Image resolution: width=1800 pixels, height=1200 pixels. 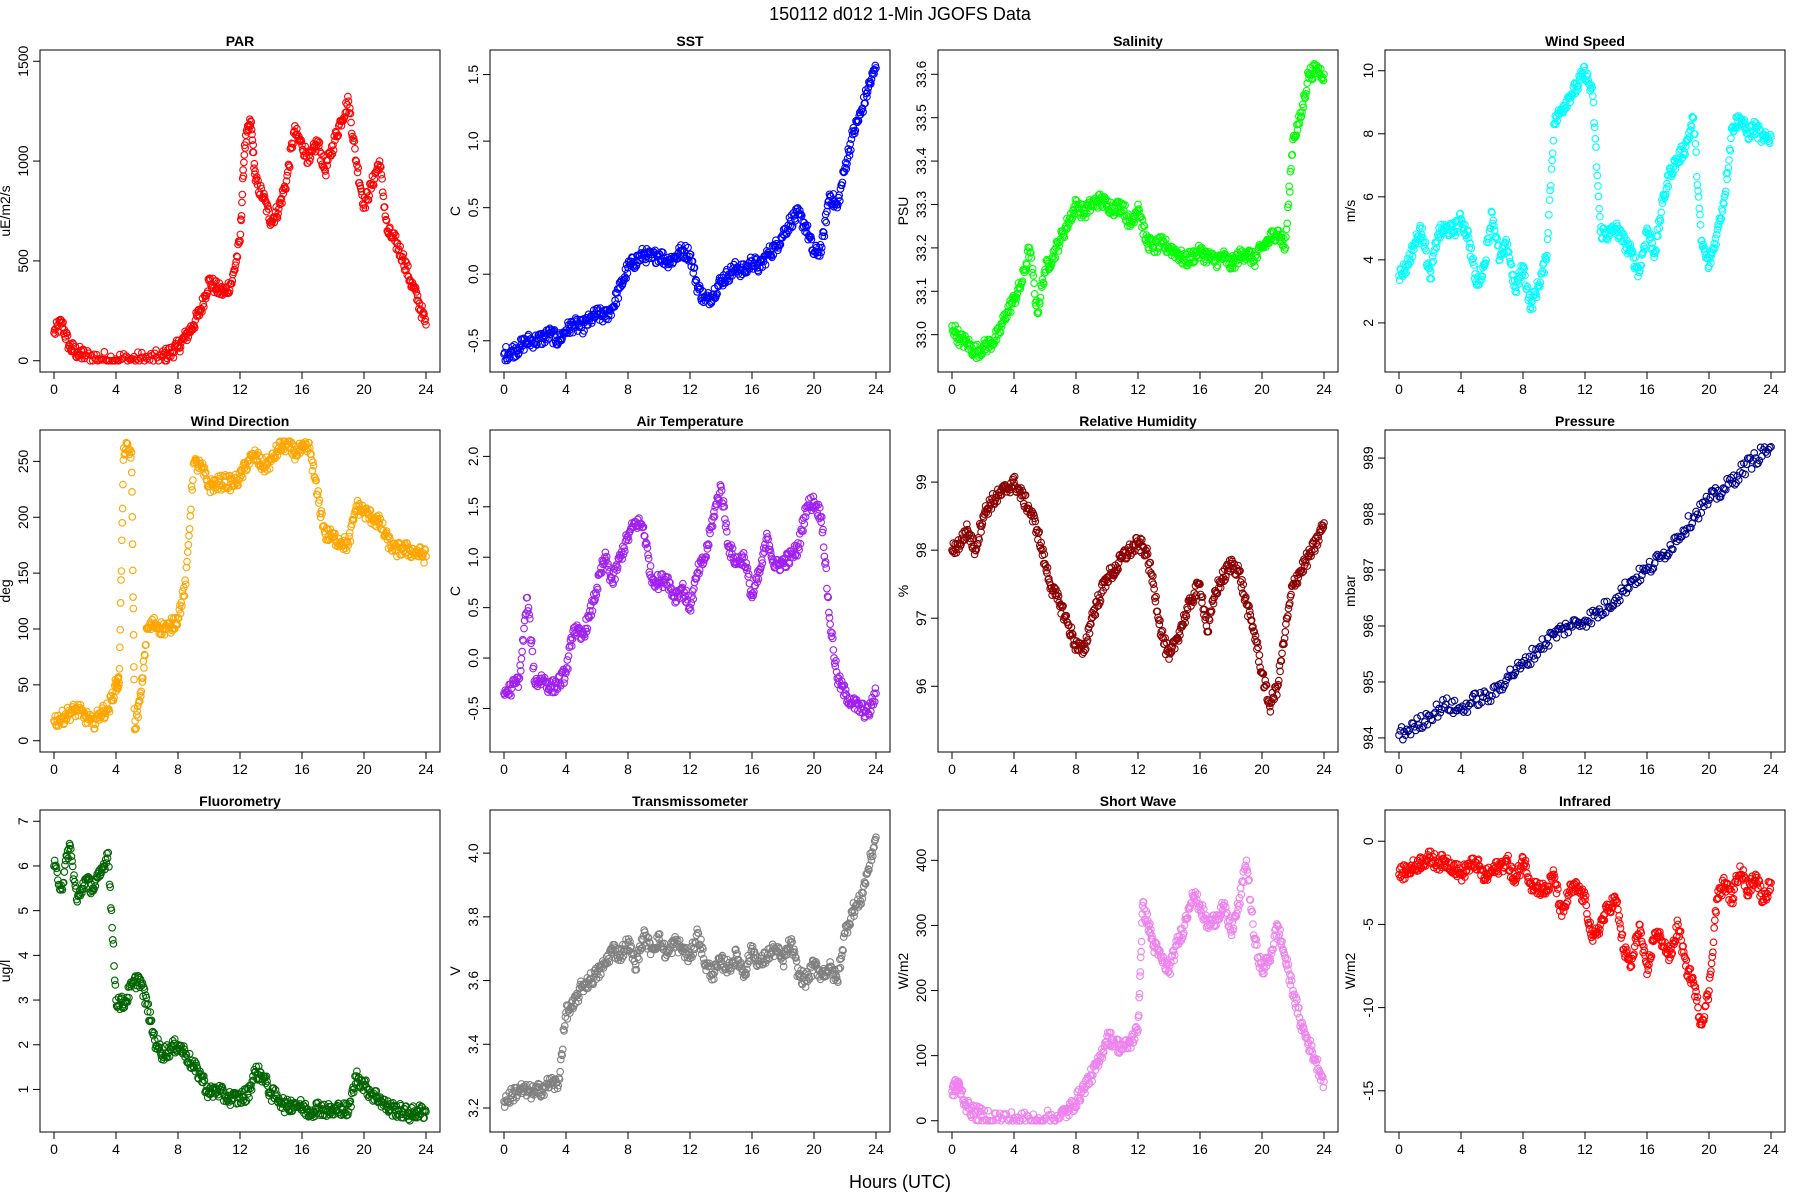 What do you see at coordinates (364, 1149) in the screenshot?
I see `x-tick-label: 20` at bounding box center [364, 1149].